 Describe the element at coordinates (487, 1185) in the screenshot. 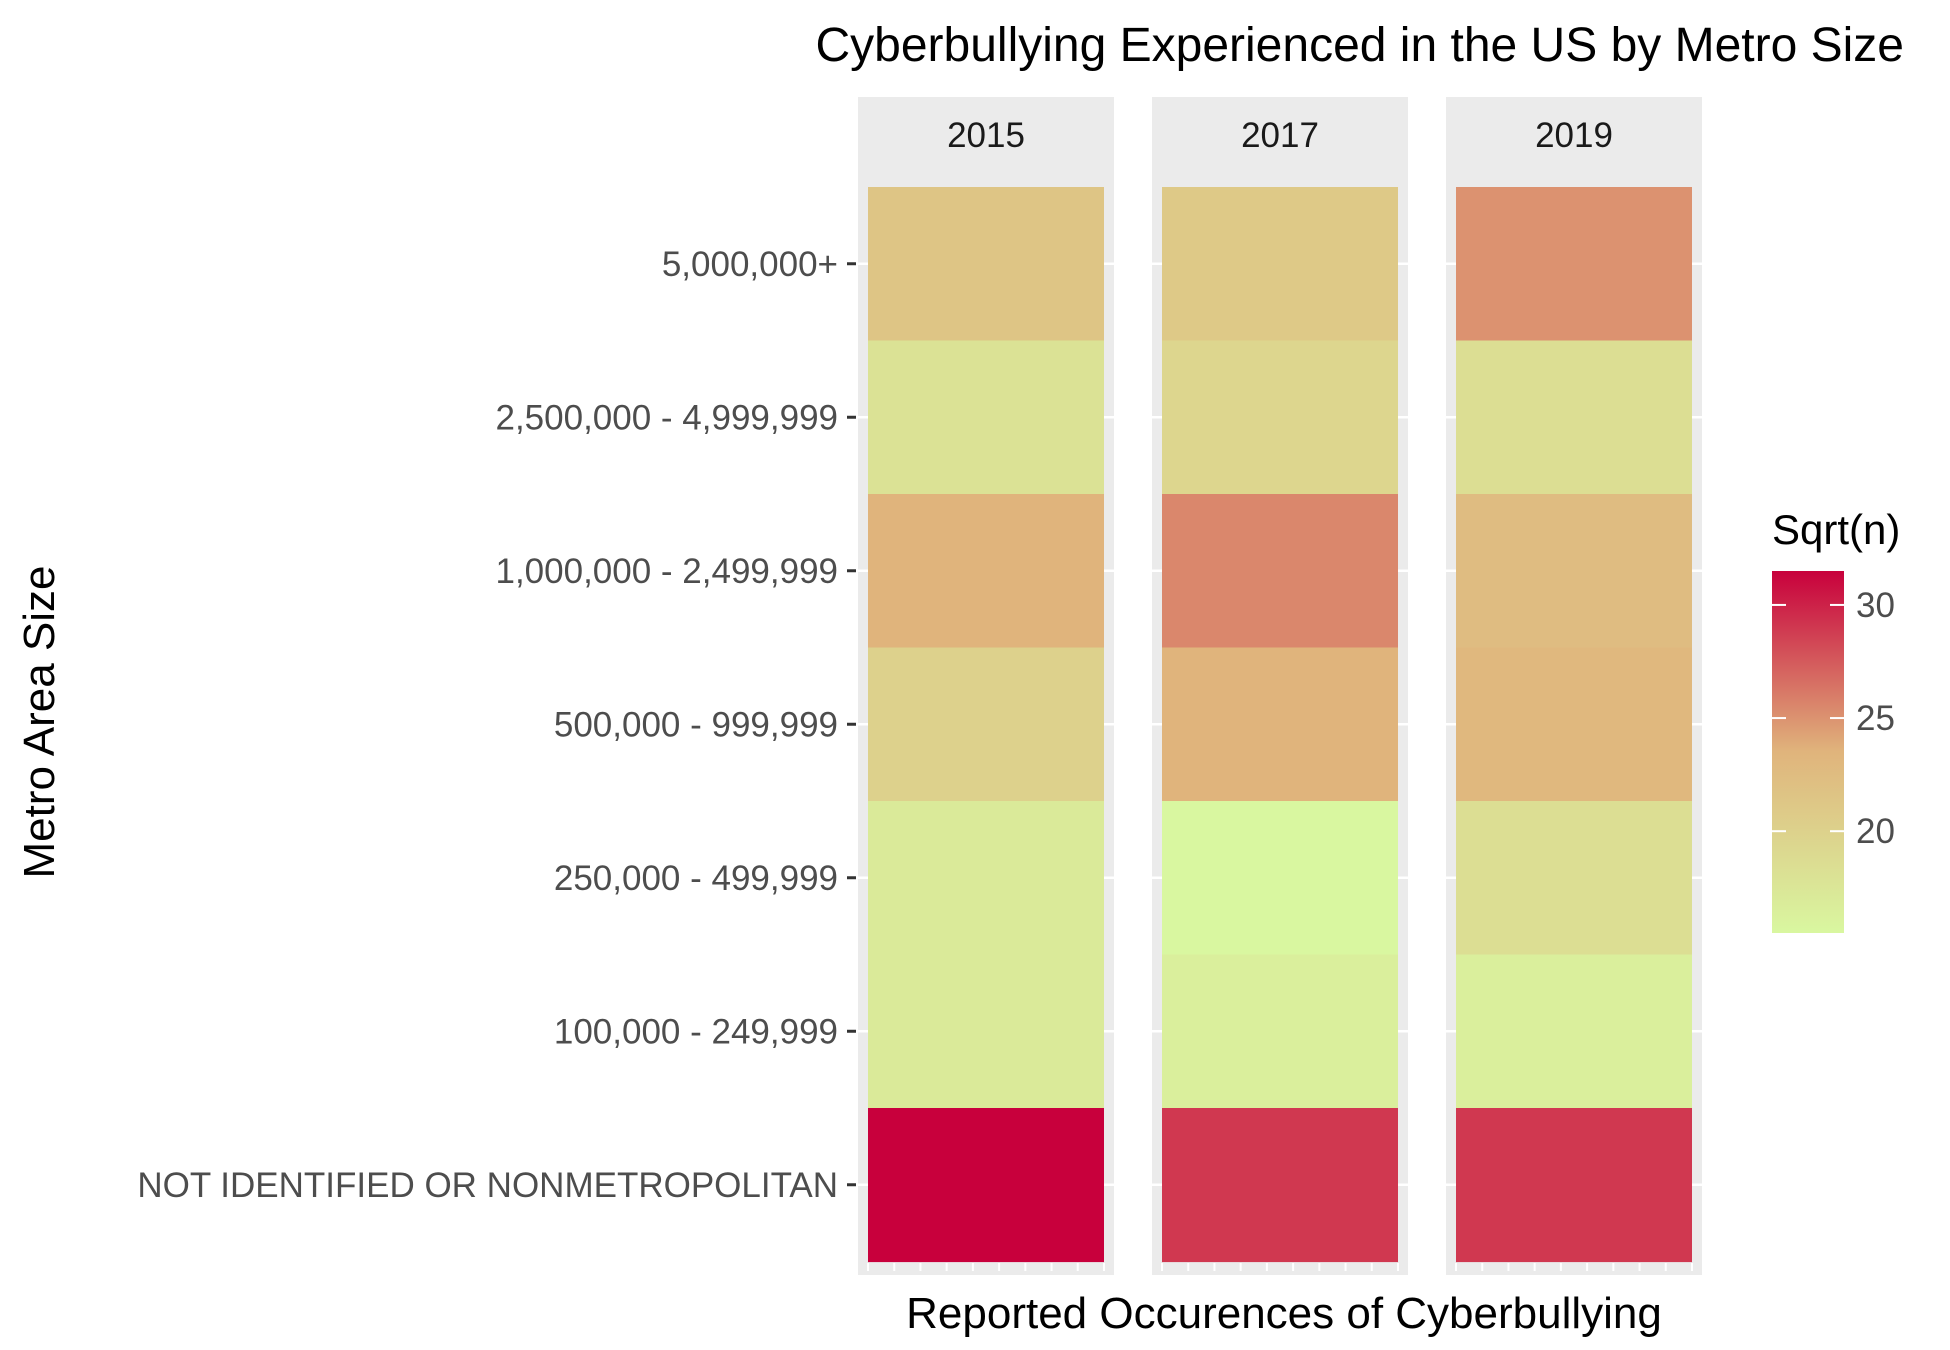

I see `y-tick-label: NOT IDENTIFIED OR NONMETROPOLITAN` at that location.